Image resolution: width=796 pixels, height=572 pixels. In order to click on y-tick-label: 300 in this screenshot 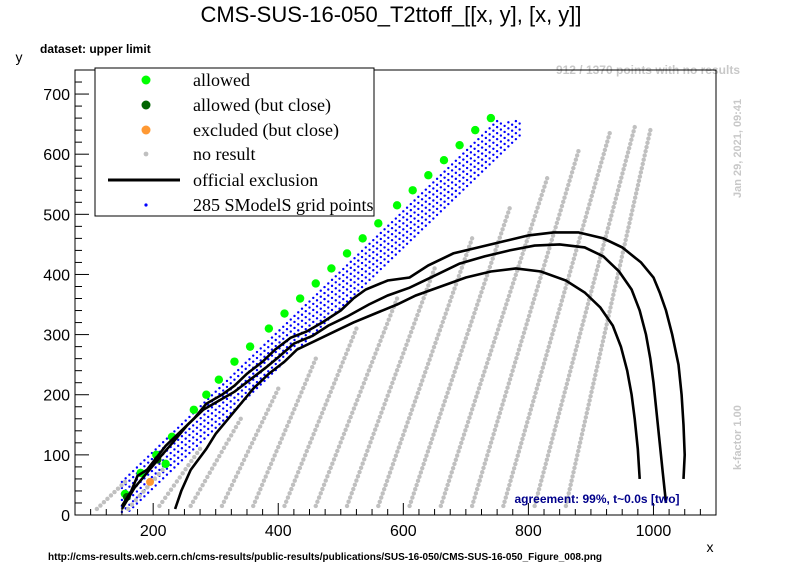, I will do `click(56, 336)`.